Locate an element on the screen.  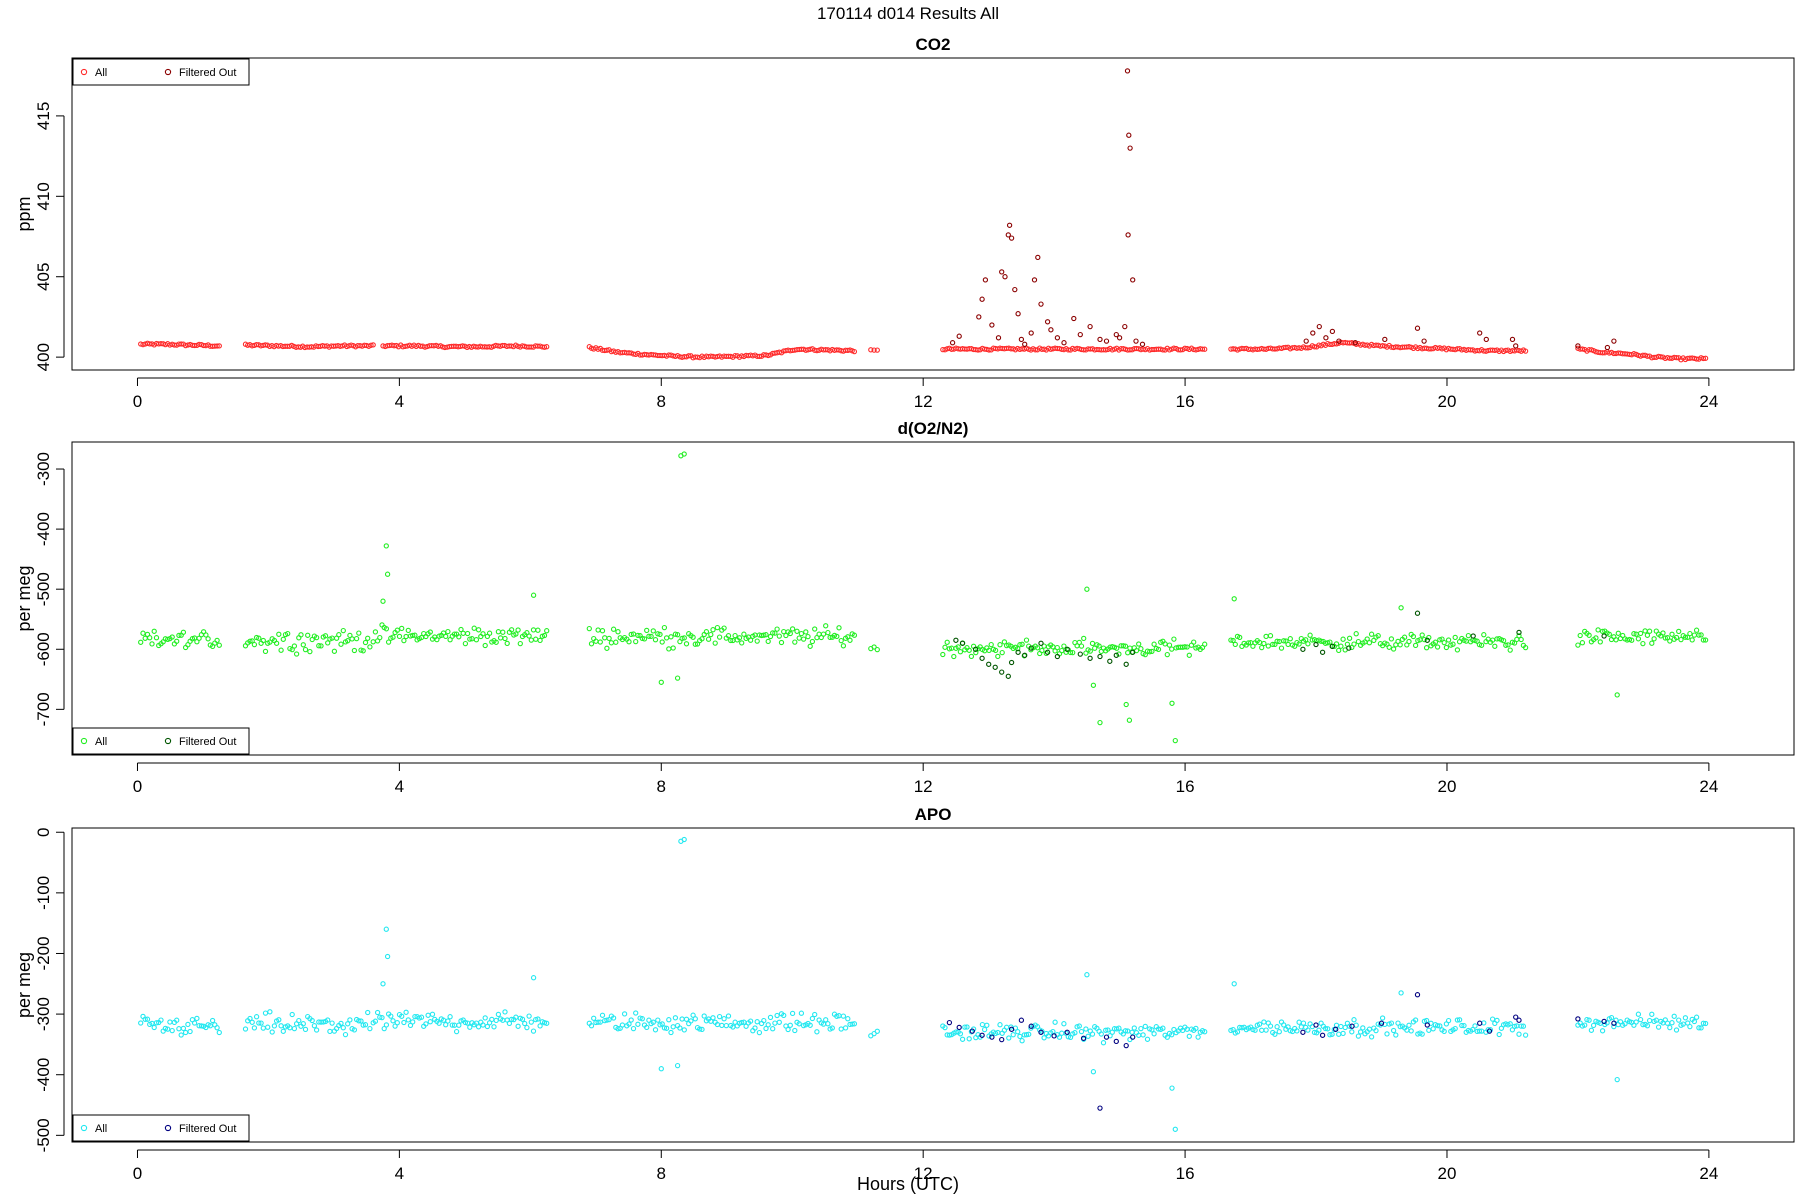
y-tick-label: 405 is located at coordinates (43, 277).